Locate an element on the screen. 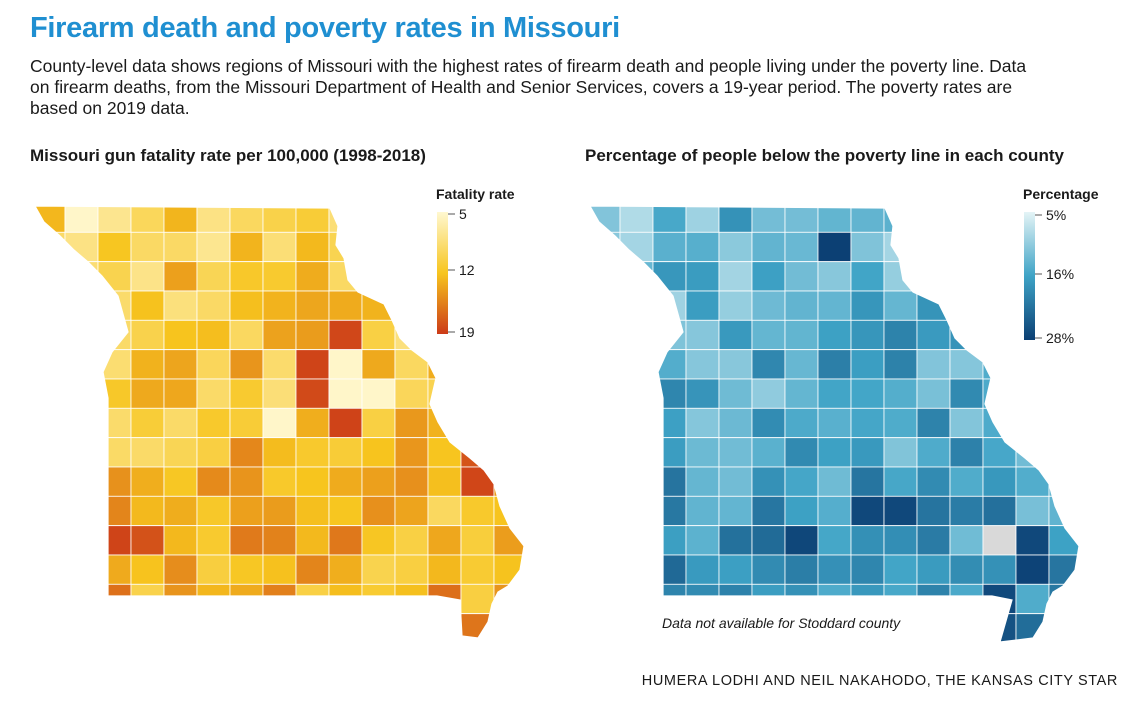  poverty-legend-label-mid: 16% is located at coordinates (1060, 274).